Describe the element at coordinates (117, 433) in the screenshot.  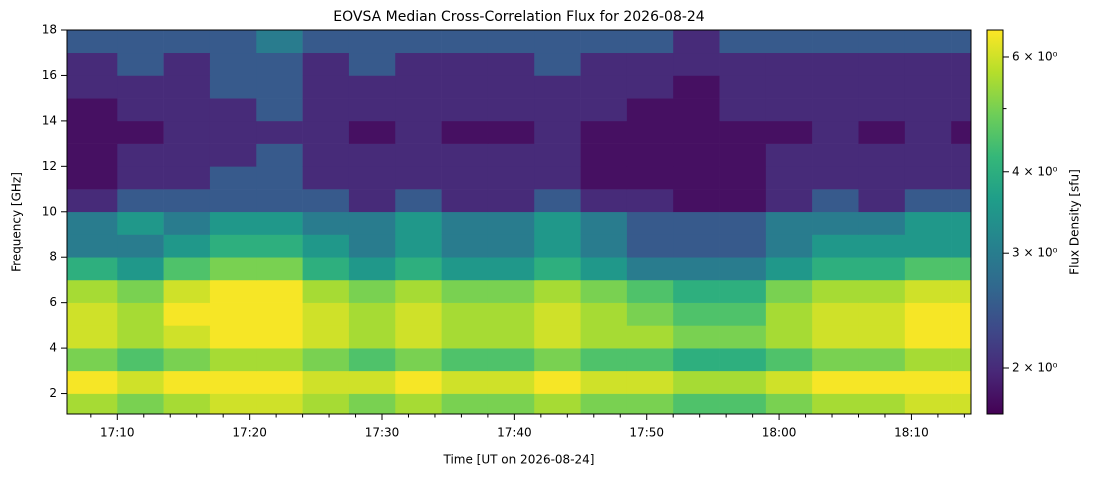
I see `x-tick-label: 17:10` at that location.